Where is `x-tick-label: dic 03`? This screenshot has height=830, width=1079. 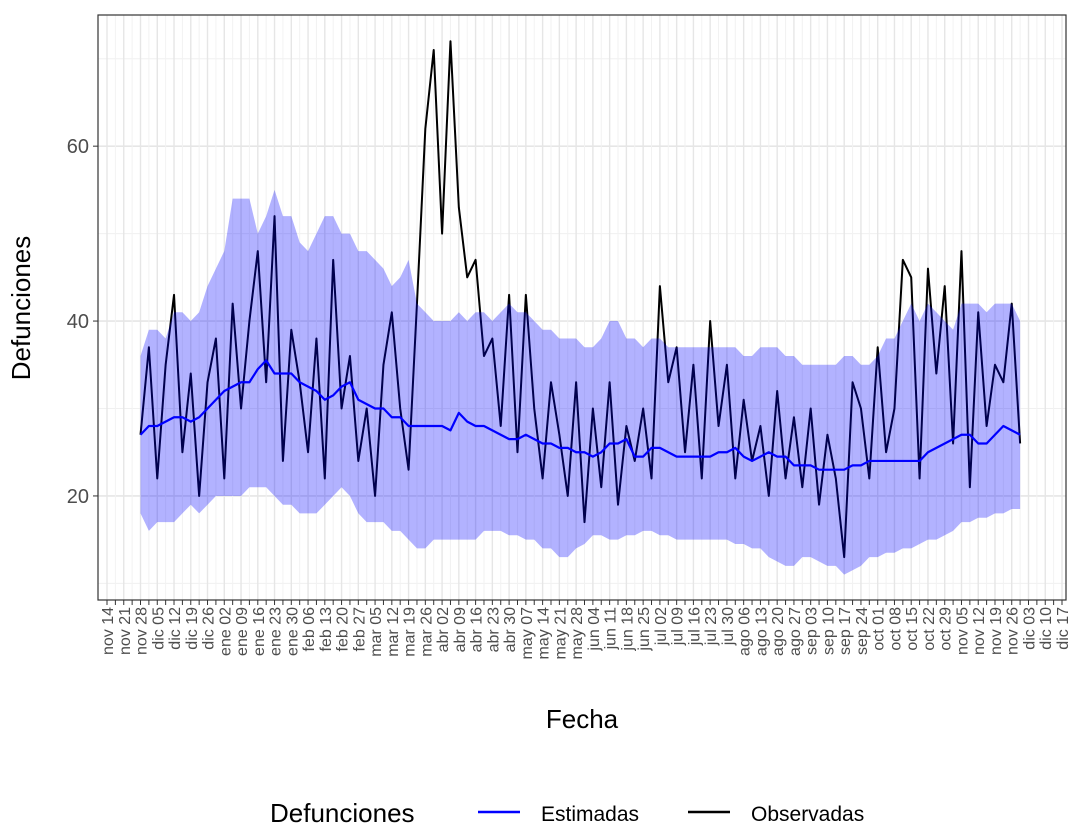
x-tick-label: dic 03 is located at coordinates (1029, 628).